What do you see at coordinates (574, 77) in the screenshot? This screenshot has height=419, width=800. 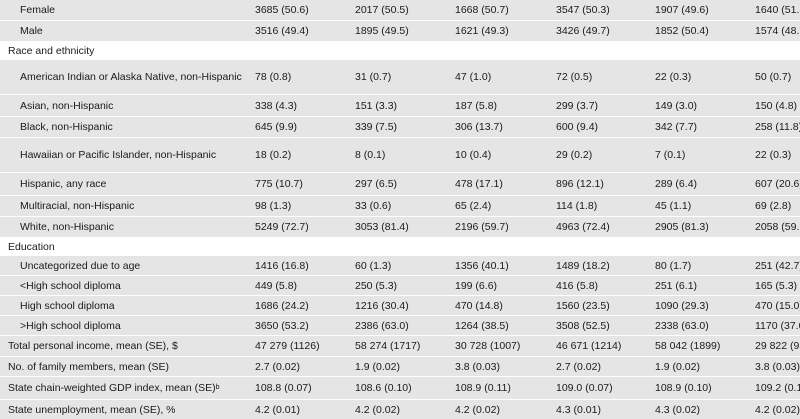 I see `table-cell: 72 (0.5)` at bounding box center [574, 77].